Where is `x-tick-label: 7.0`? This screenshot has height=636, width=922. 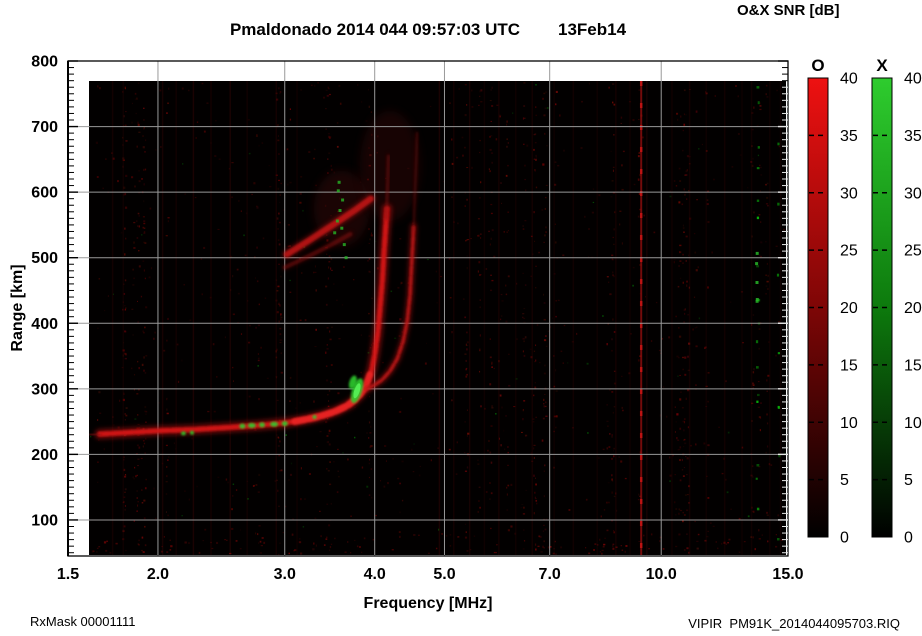 x-tick-label: 7.0 is located at coordinates (550, 574).